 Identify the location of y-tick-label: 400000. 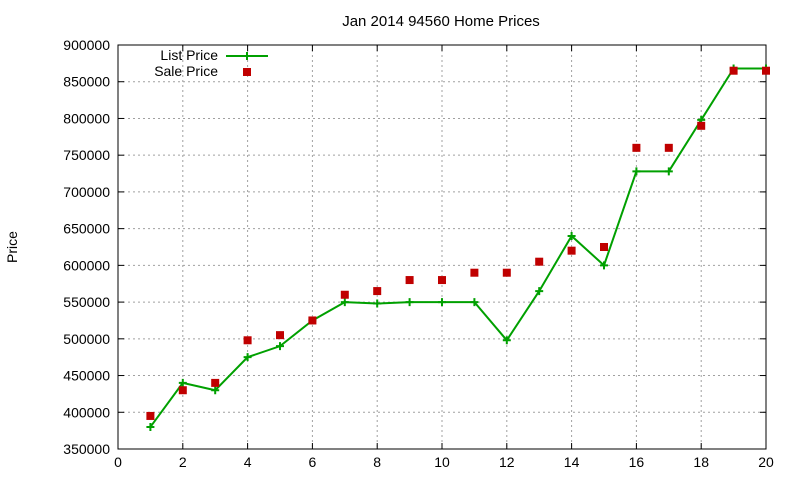
(86, 412).